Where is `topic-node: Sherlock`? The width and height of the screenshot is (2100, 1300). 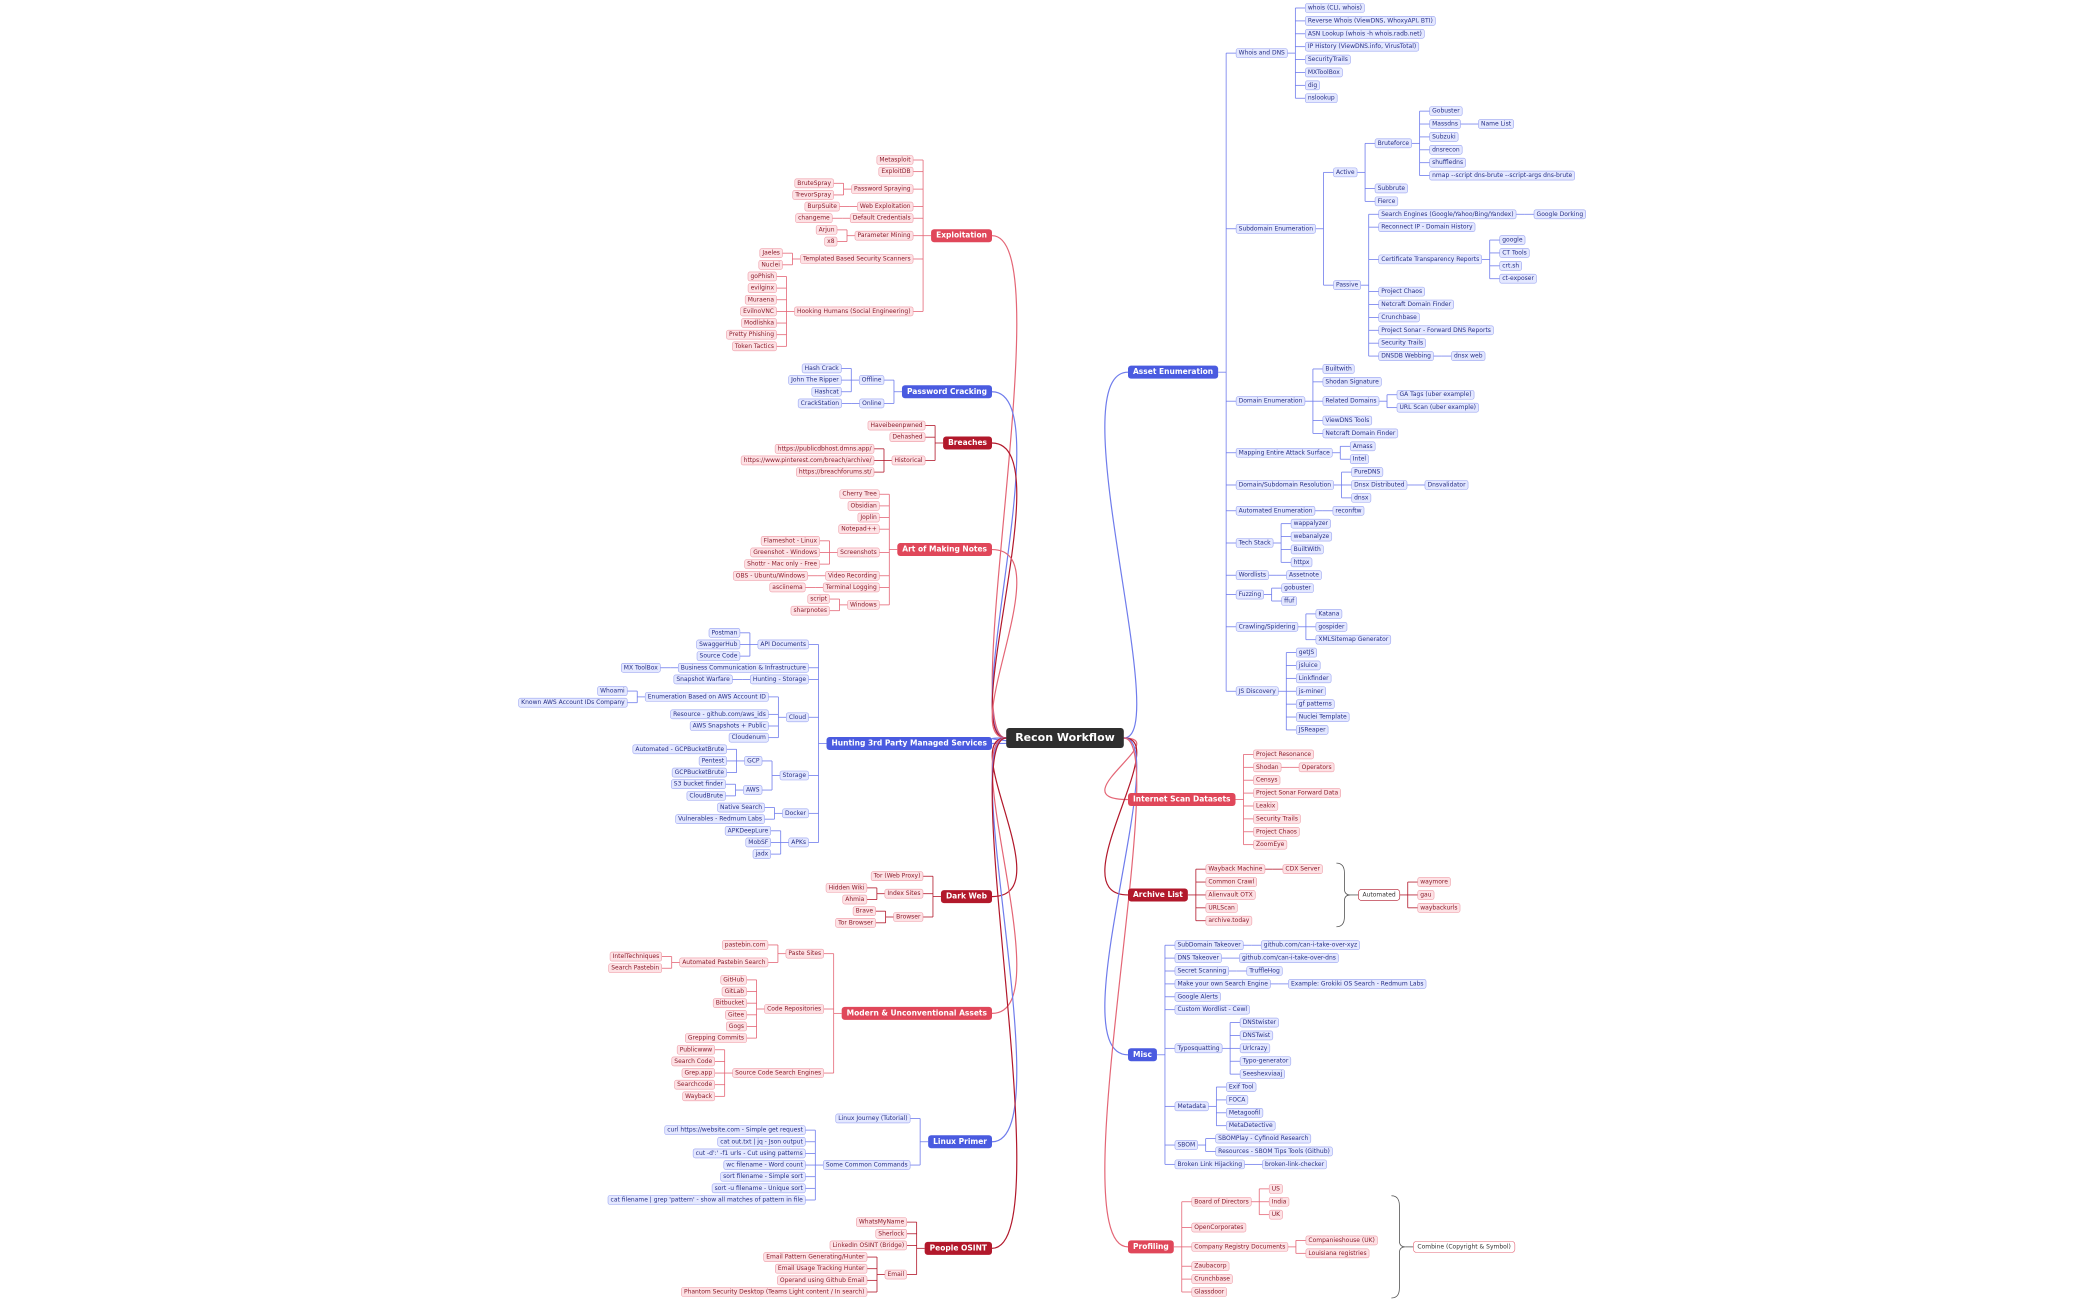
topic-node: Sherlock is located at coordinates (891, 1233).